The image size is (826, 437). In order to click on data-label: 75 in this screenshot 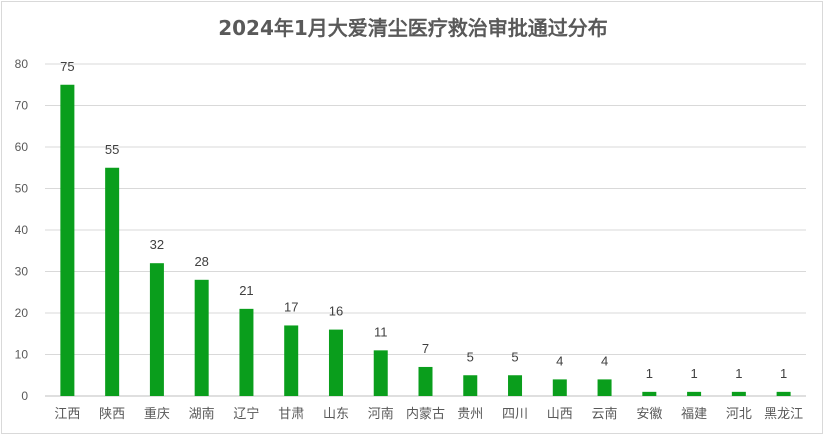, I will do `click(67, 66)`.